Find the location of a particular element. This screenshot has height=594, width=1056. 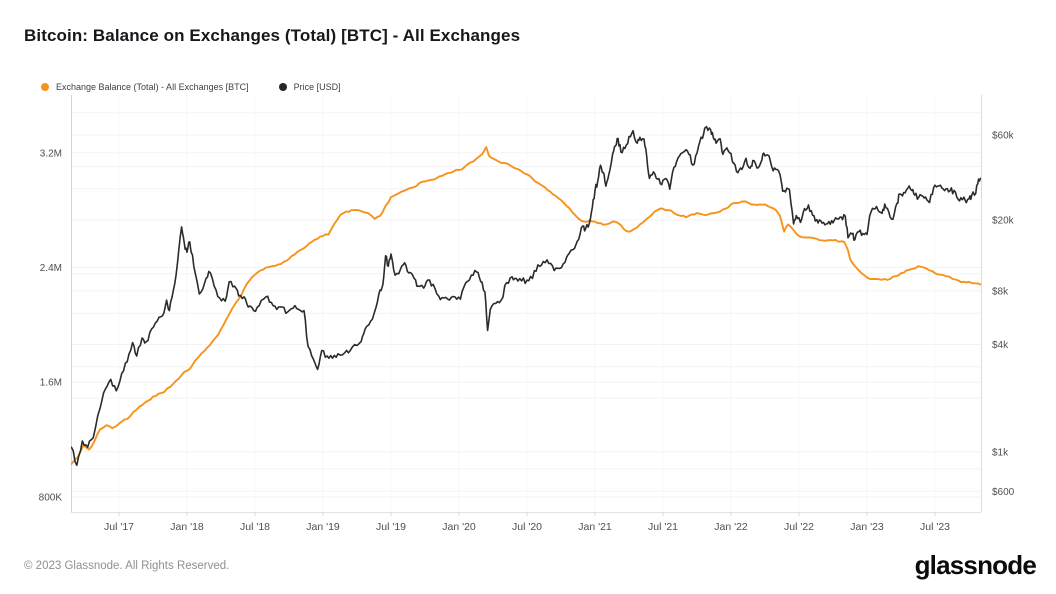

left-axis-tick-label: 3.2M is located at coordinates (51, 153).